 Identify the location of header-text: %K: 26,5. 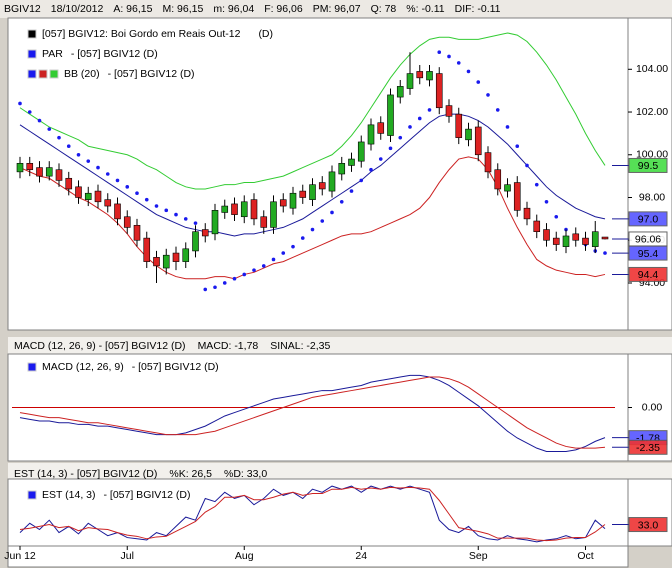
(190, 474).